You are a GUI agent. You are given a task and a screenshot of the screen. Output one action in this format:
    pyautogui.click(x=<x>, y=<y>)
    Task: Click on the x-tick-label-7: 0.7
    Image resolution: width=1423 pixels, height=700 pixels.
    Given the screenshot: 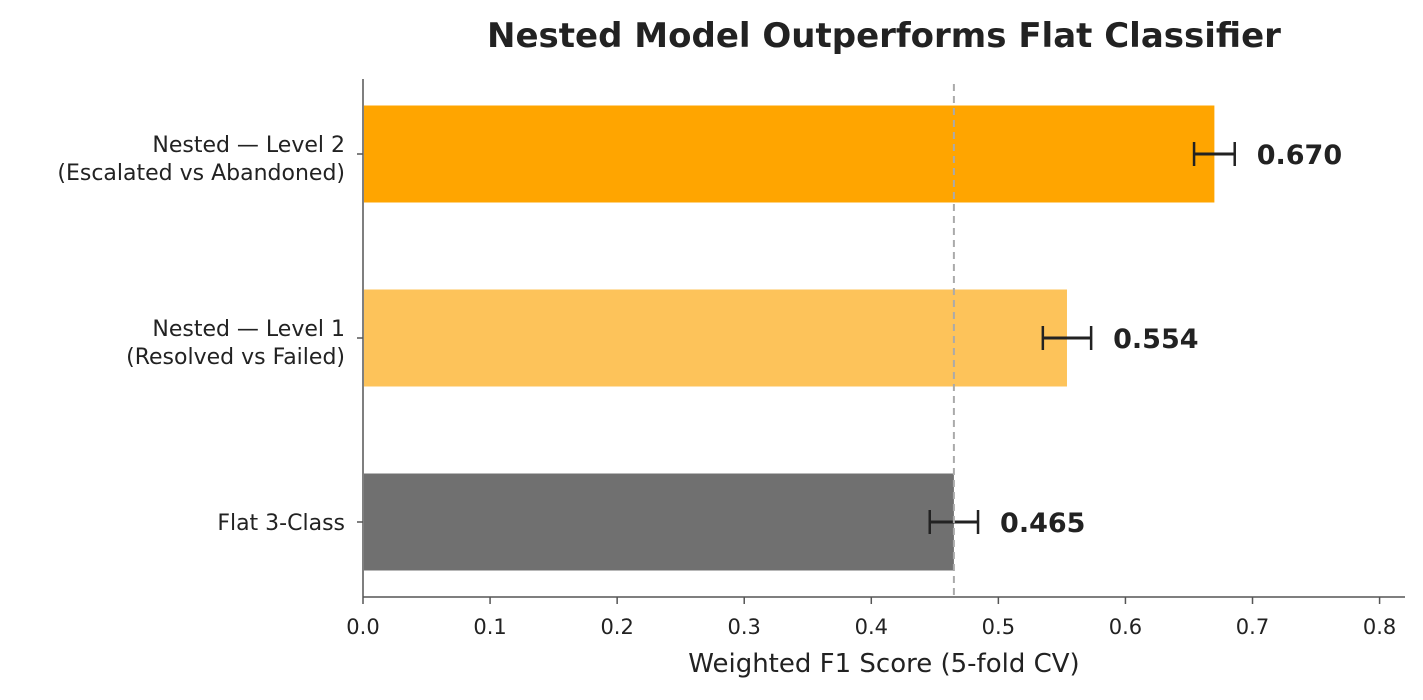 What is the action you would take?
    pyautogui.click(x=1252, y=627)
    